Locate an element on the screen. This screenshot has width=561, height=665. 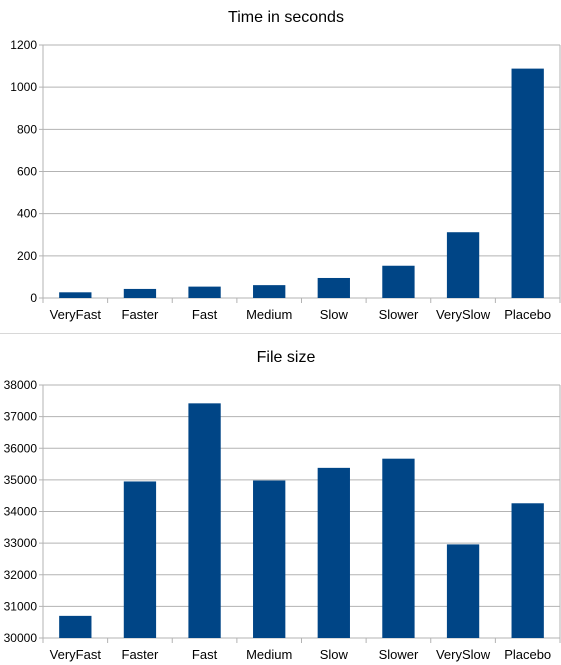
y-tick-label: 1200 is located at coordinates (23, 45).